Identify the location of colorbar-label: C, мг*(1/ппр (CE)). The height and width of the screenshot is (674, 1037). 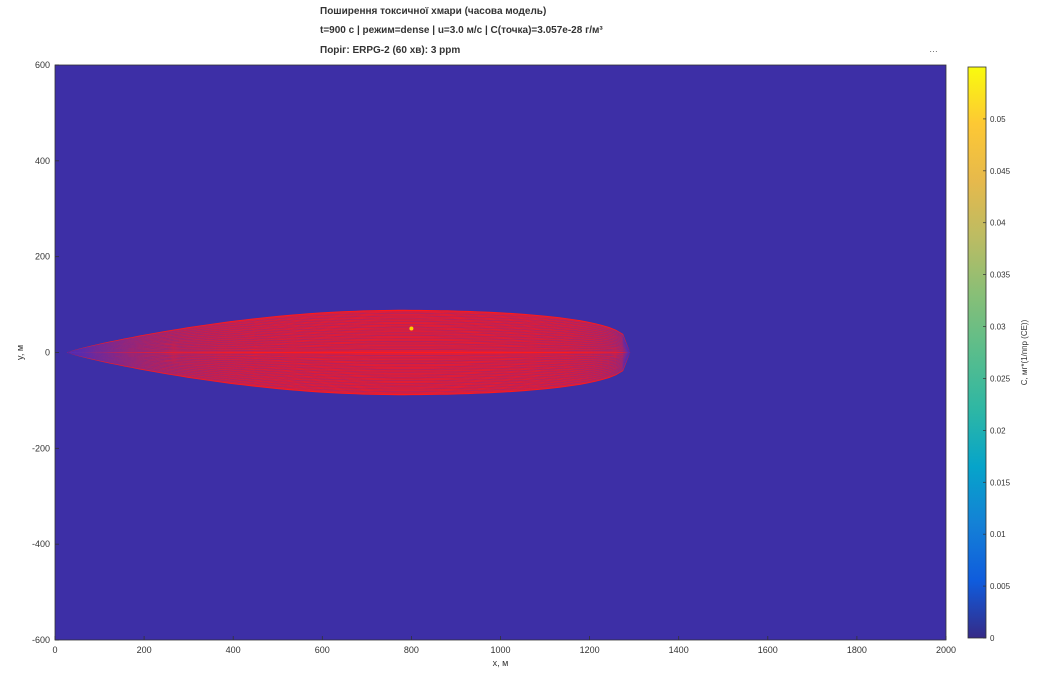
(1024, 352).